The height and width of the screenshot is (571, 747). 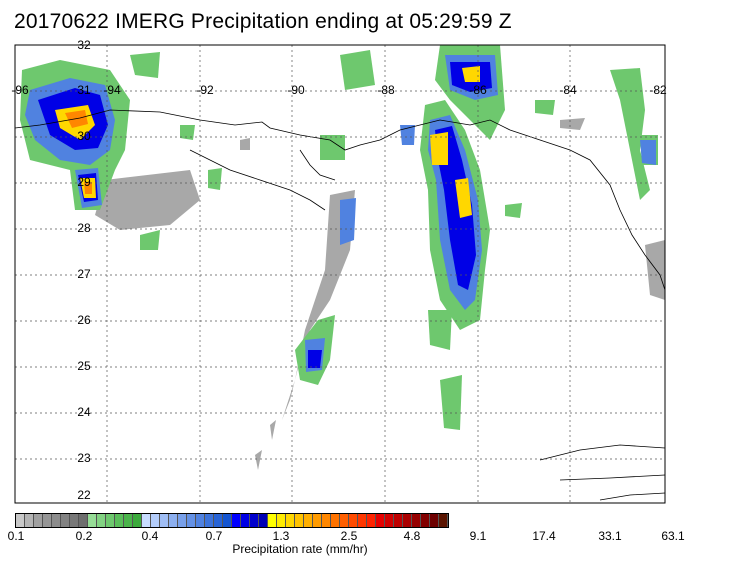 What do you see at coordinates (214, 536) in the screenshot?
I see `colorbar-tick-label: 0.7` at bounding box center [214, 536].